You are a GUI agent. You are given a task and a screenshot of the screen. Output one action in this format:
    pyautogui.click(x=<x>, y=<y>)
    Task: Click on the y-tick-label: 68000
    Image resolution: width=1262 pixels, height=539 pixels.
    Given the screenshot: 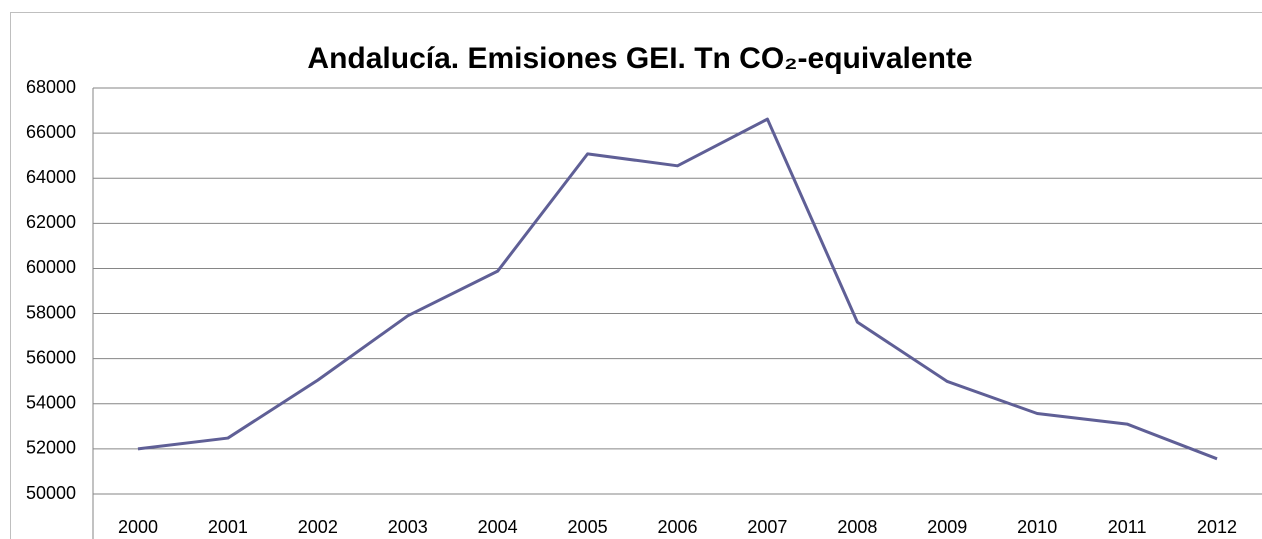 What is the action you would take?
    pyautogui.click(x=51, y=87)
    